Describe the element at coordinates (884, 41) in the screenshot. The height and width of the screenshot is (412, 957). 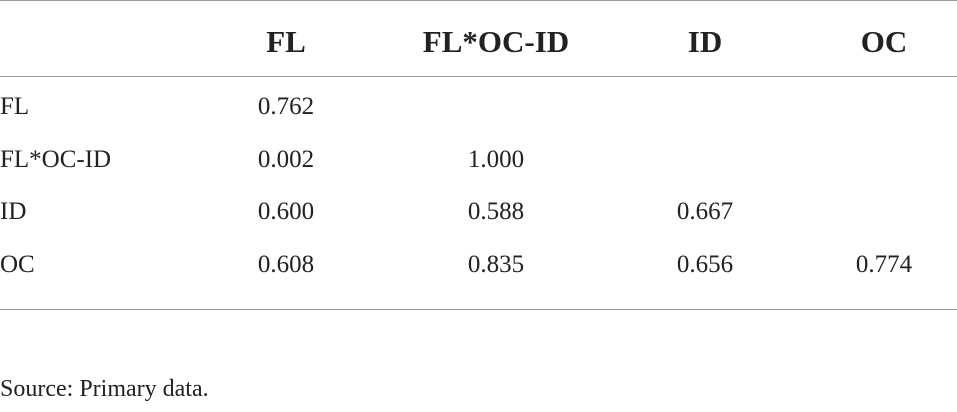
I see `column-header: OC` at that location.